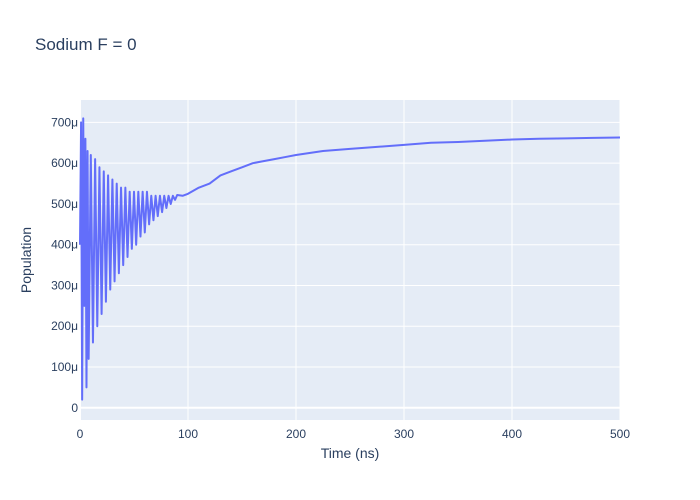 This screenshot has width=700, height=500. Describe the element at coordinates (512, 434) in the screenshot. I see `x-tick-label: 400` at that location.